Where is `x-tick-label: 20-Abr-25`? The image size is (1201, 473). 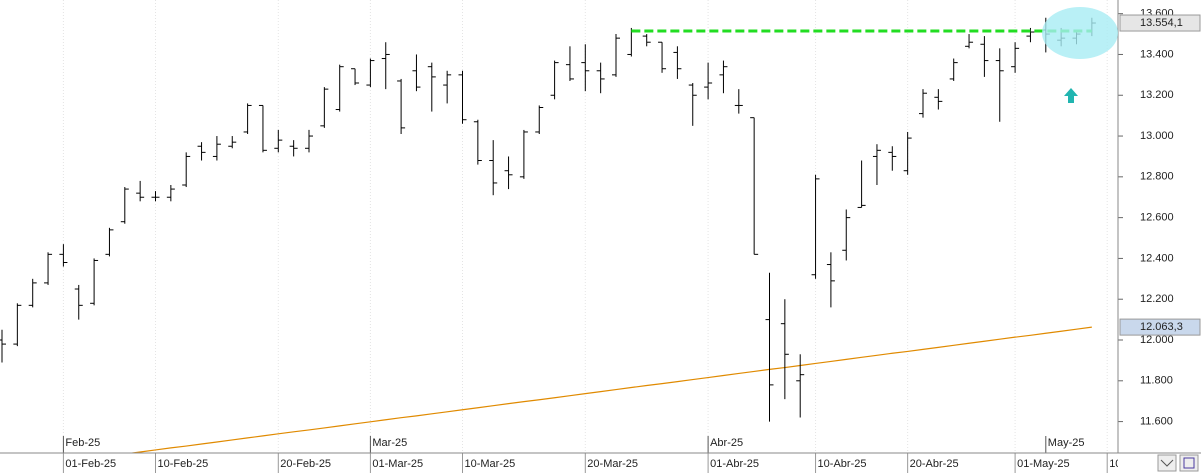 x-tick-label: 20-Abr-25 is located at coordinates (934, 464).